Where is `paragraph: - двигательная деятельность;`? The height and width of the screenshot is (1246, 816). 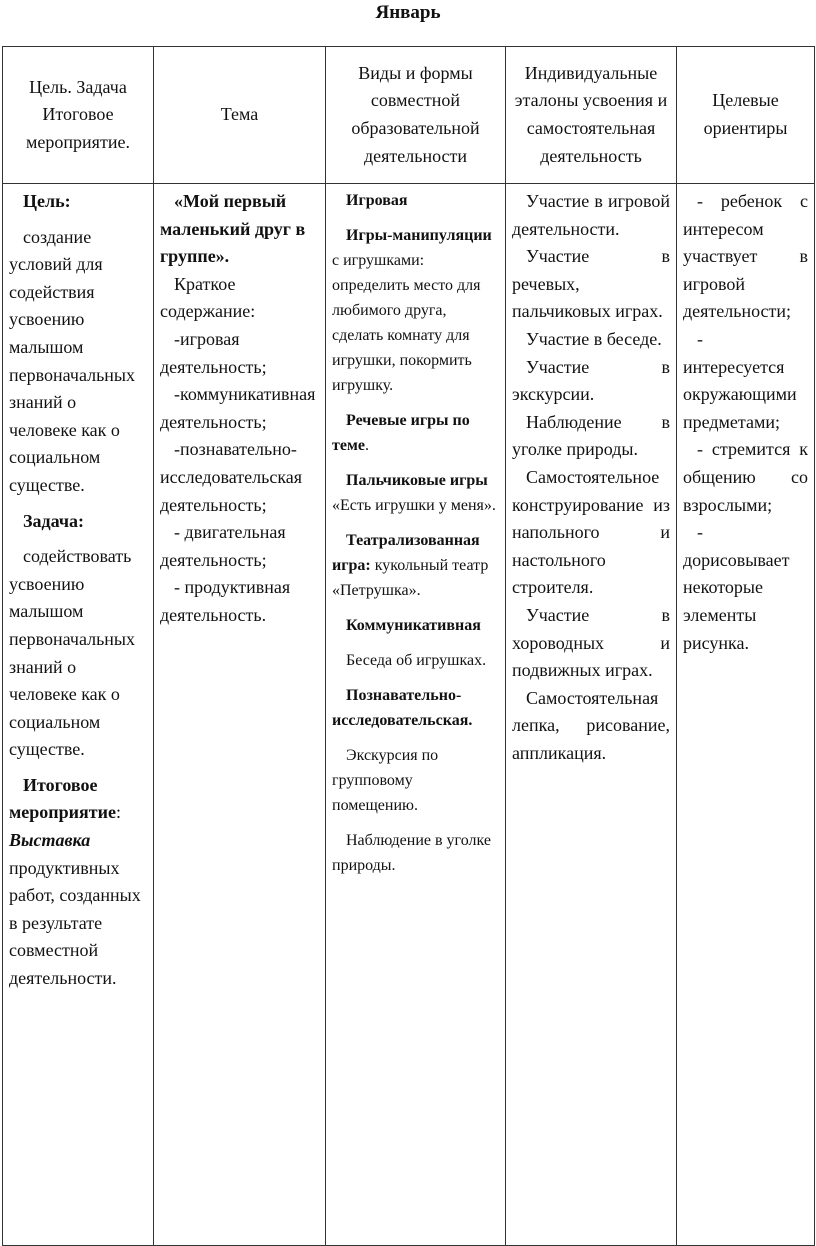 paragraph: - двигательная деятельность; is located at coordinates (239, 546).